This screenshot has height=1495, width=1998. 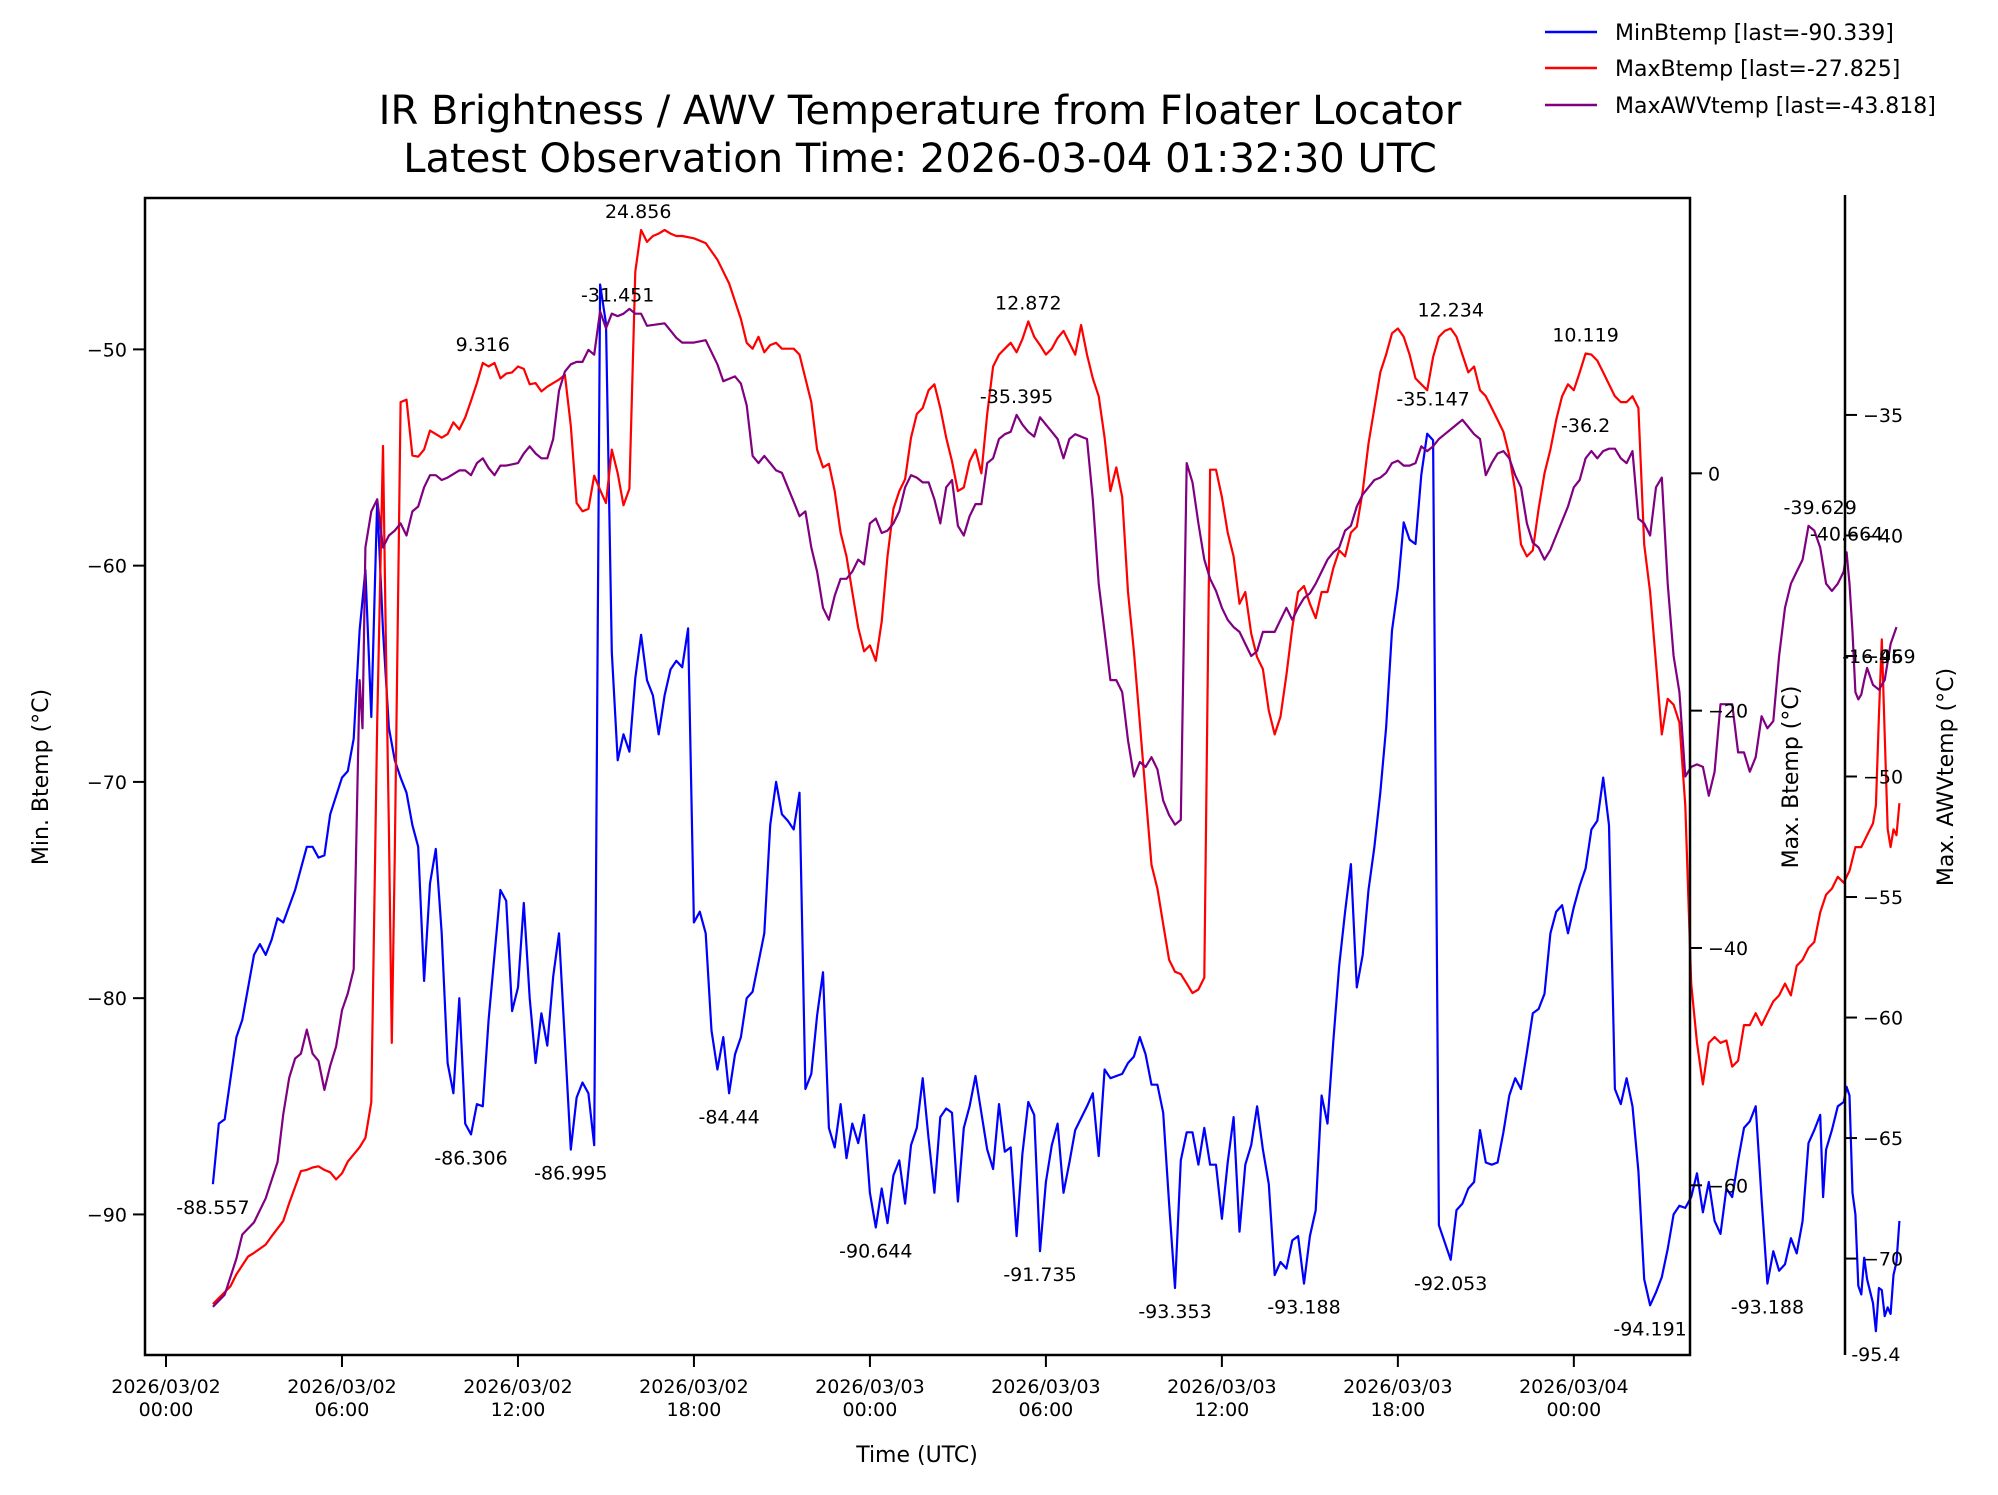 I want to click on annotation-label: -90.644, so click(x=875, y=1251).